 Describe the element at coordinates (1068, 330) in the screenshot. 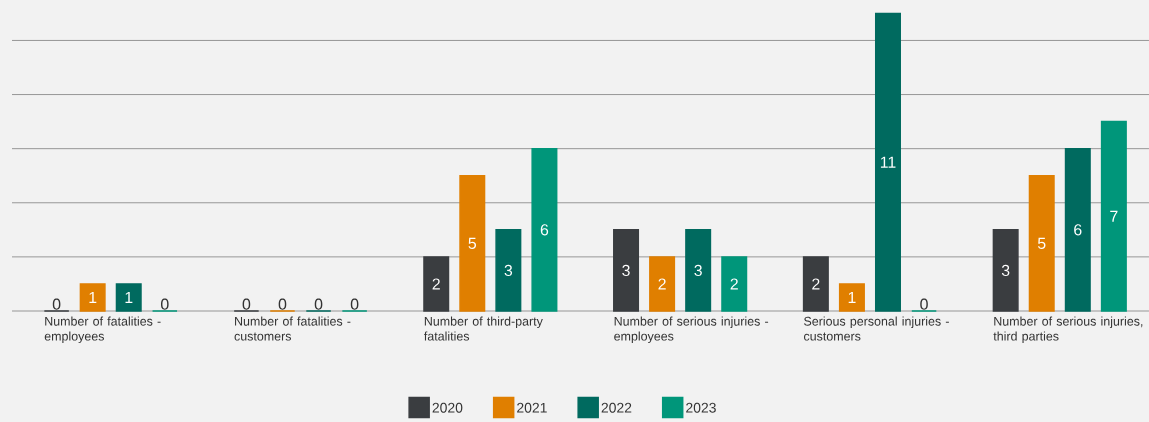

I see `x-tick-label: Number of serious injuries, third parties` at that location.